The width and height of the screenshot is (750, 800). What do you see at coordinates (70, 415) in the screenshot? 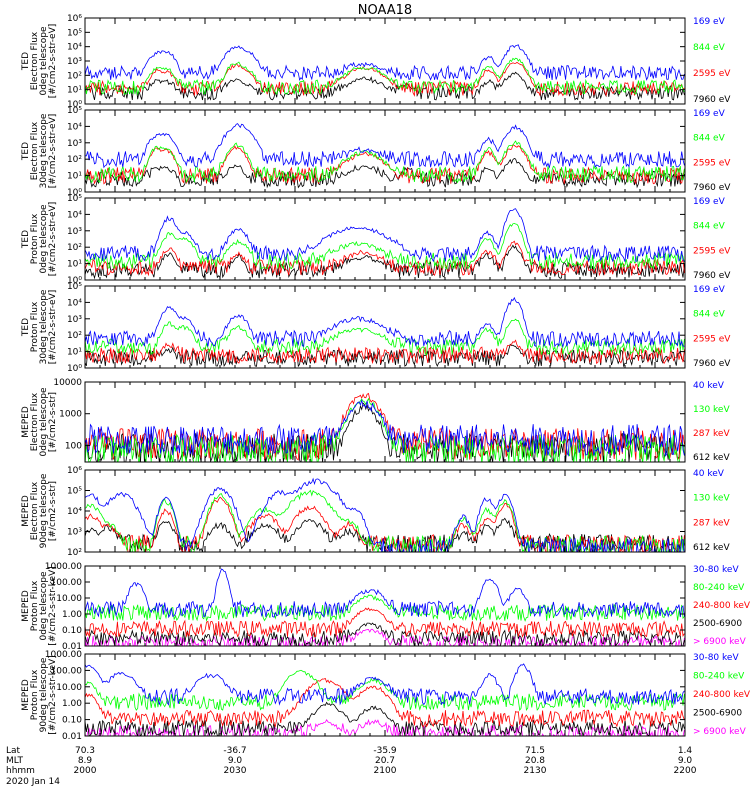
I see `y-tick-label: 1000` at bounding box center [70, 415].